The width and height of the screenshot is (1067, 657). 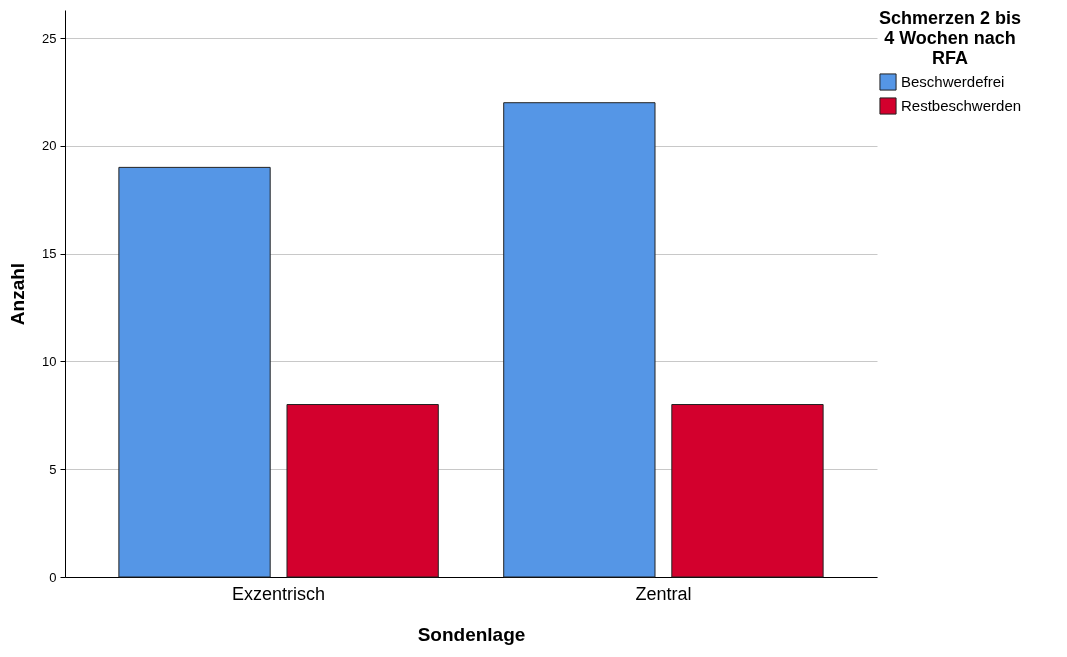 What do you see at coordinates (49, 254) in the screenshot?
I see `y-tick-label: 15` at bounding box center [49, 254].